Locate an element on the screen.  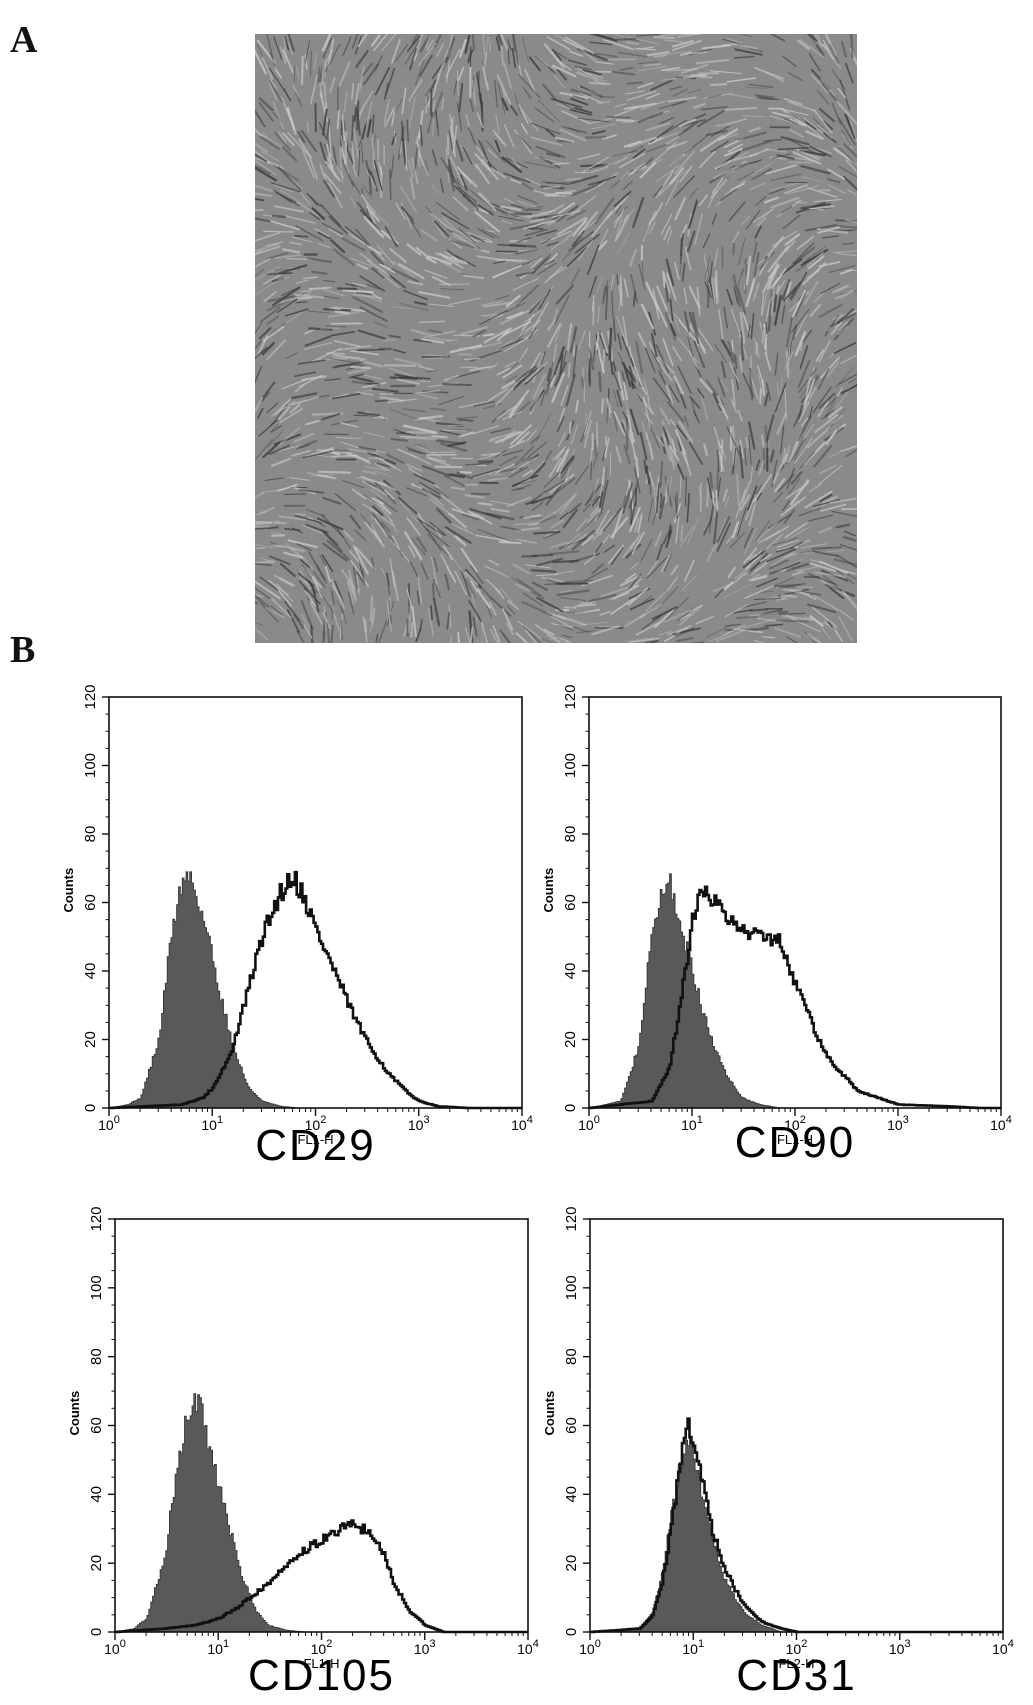
plot-frame is located at coordinates (796, 1425).